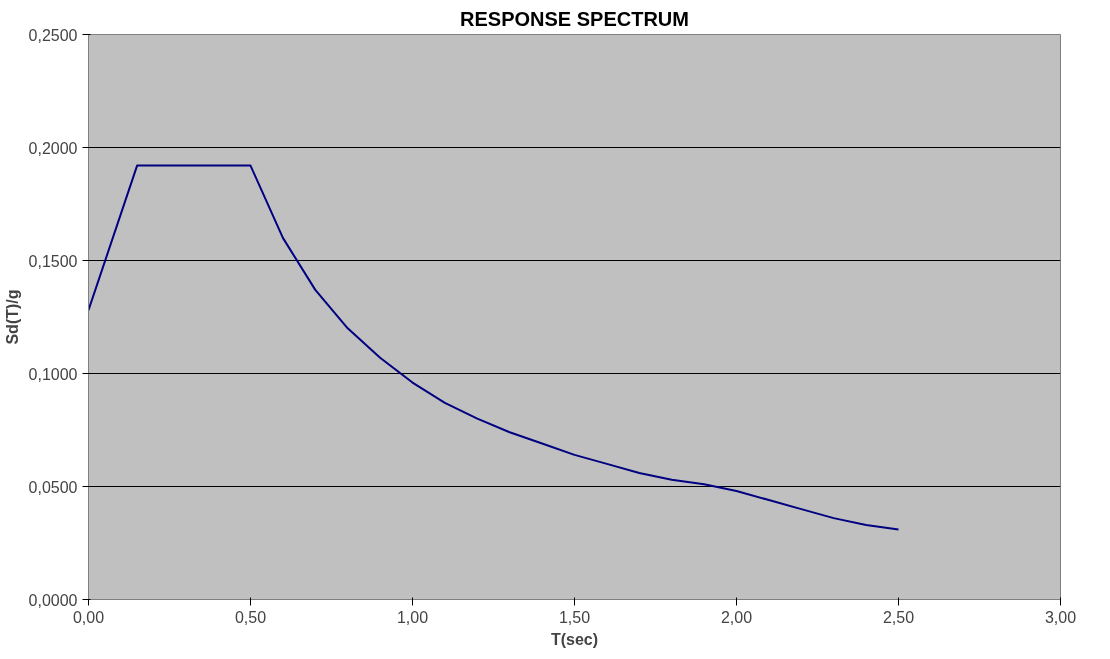 The image size is (1110, 659). What do you see at coordinates (250, 617) in the screenshot?
I see `x-tick-label: 0,50` at bounding box center [250, 617].